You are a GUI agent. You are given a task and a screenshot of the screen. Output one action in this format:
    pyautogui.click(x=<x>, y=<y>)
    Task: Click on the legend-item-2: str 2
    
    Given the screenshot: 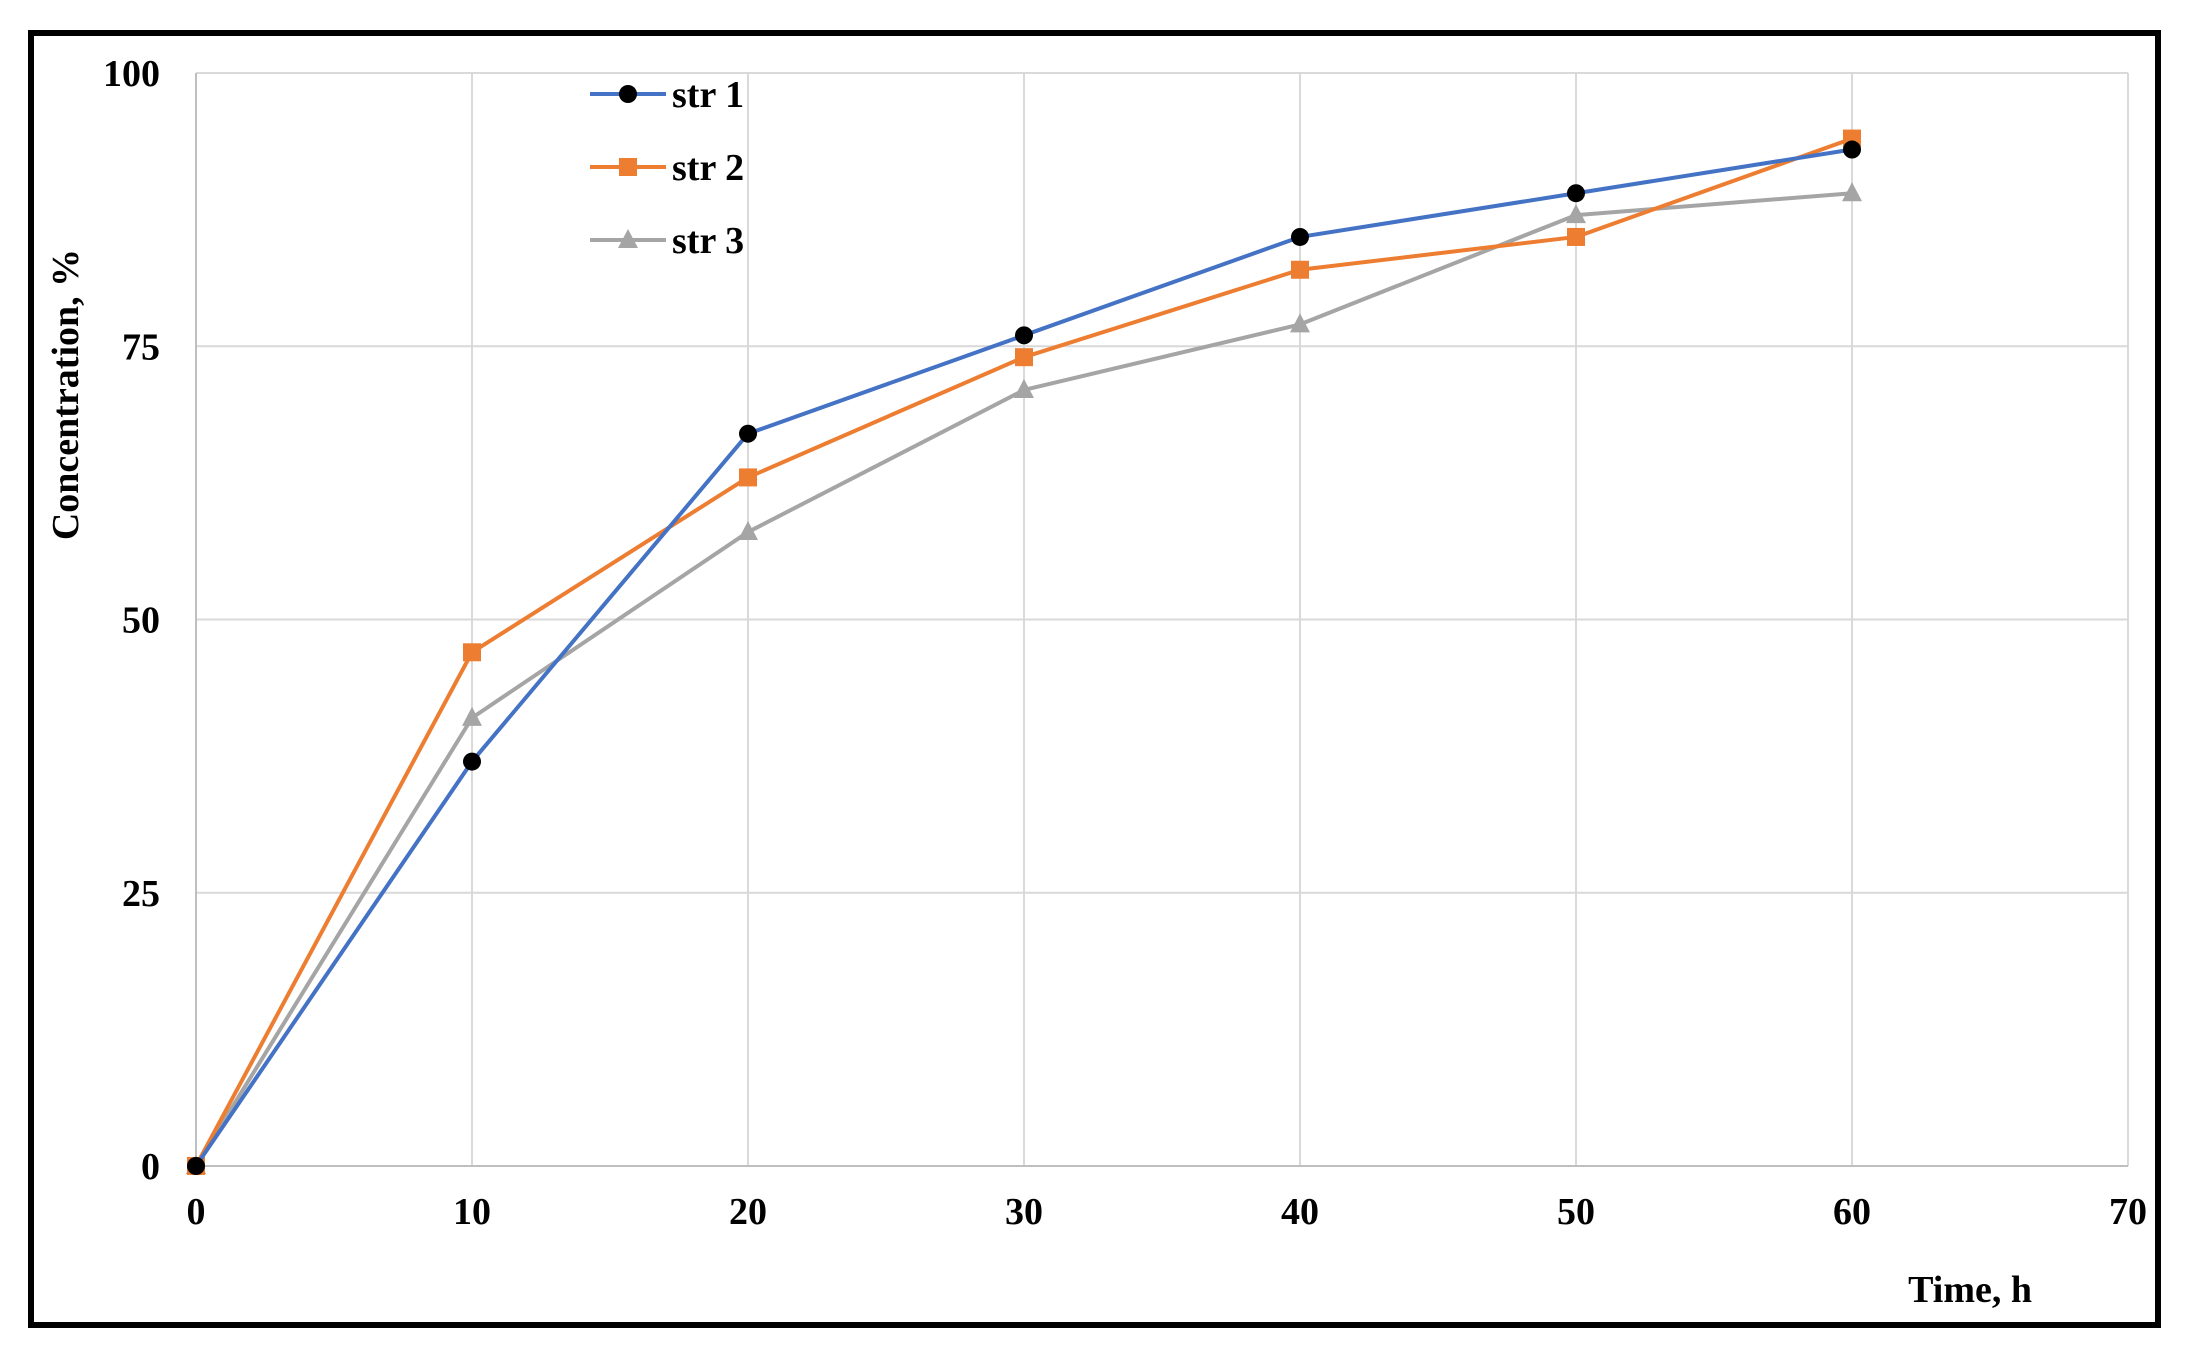 What is the action you would take?
    pyautogui.click(x=667, y=168)
    